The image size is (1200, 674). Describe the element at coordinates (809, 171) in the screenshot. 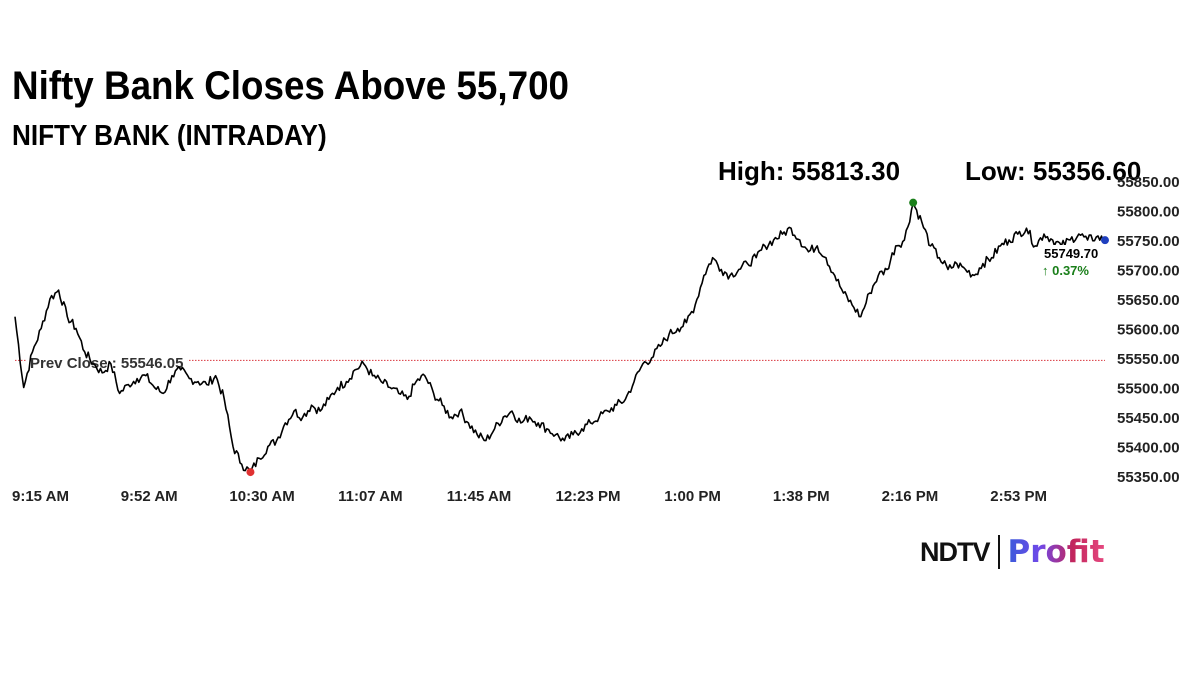

I see `high-label: High: 55813.30` at that location.